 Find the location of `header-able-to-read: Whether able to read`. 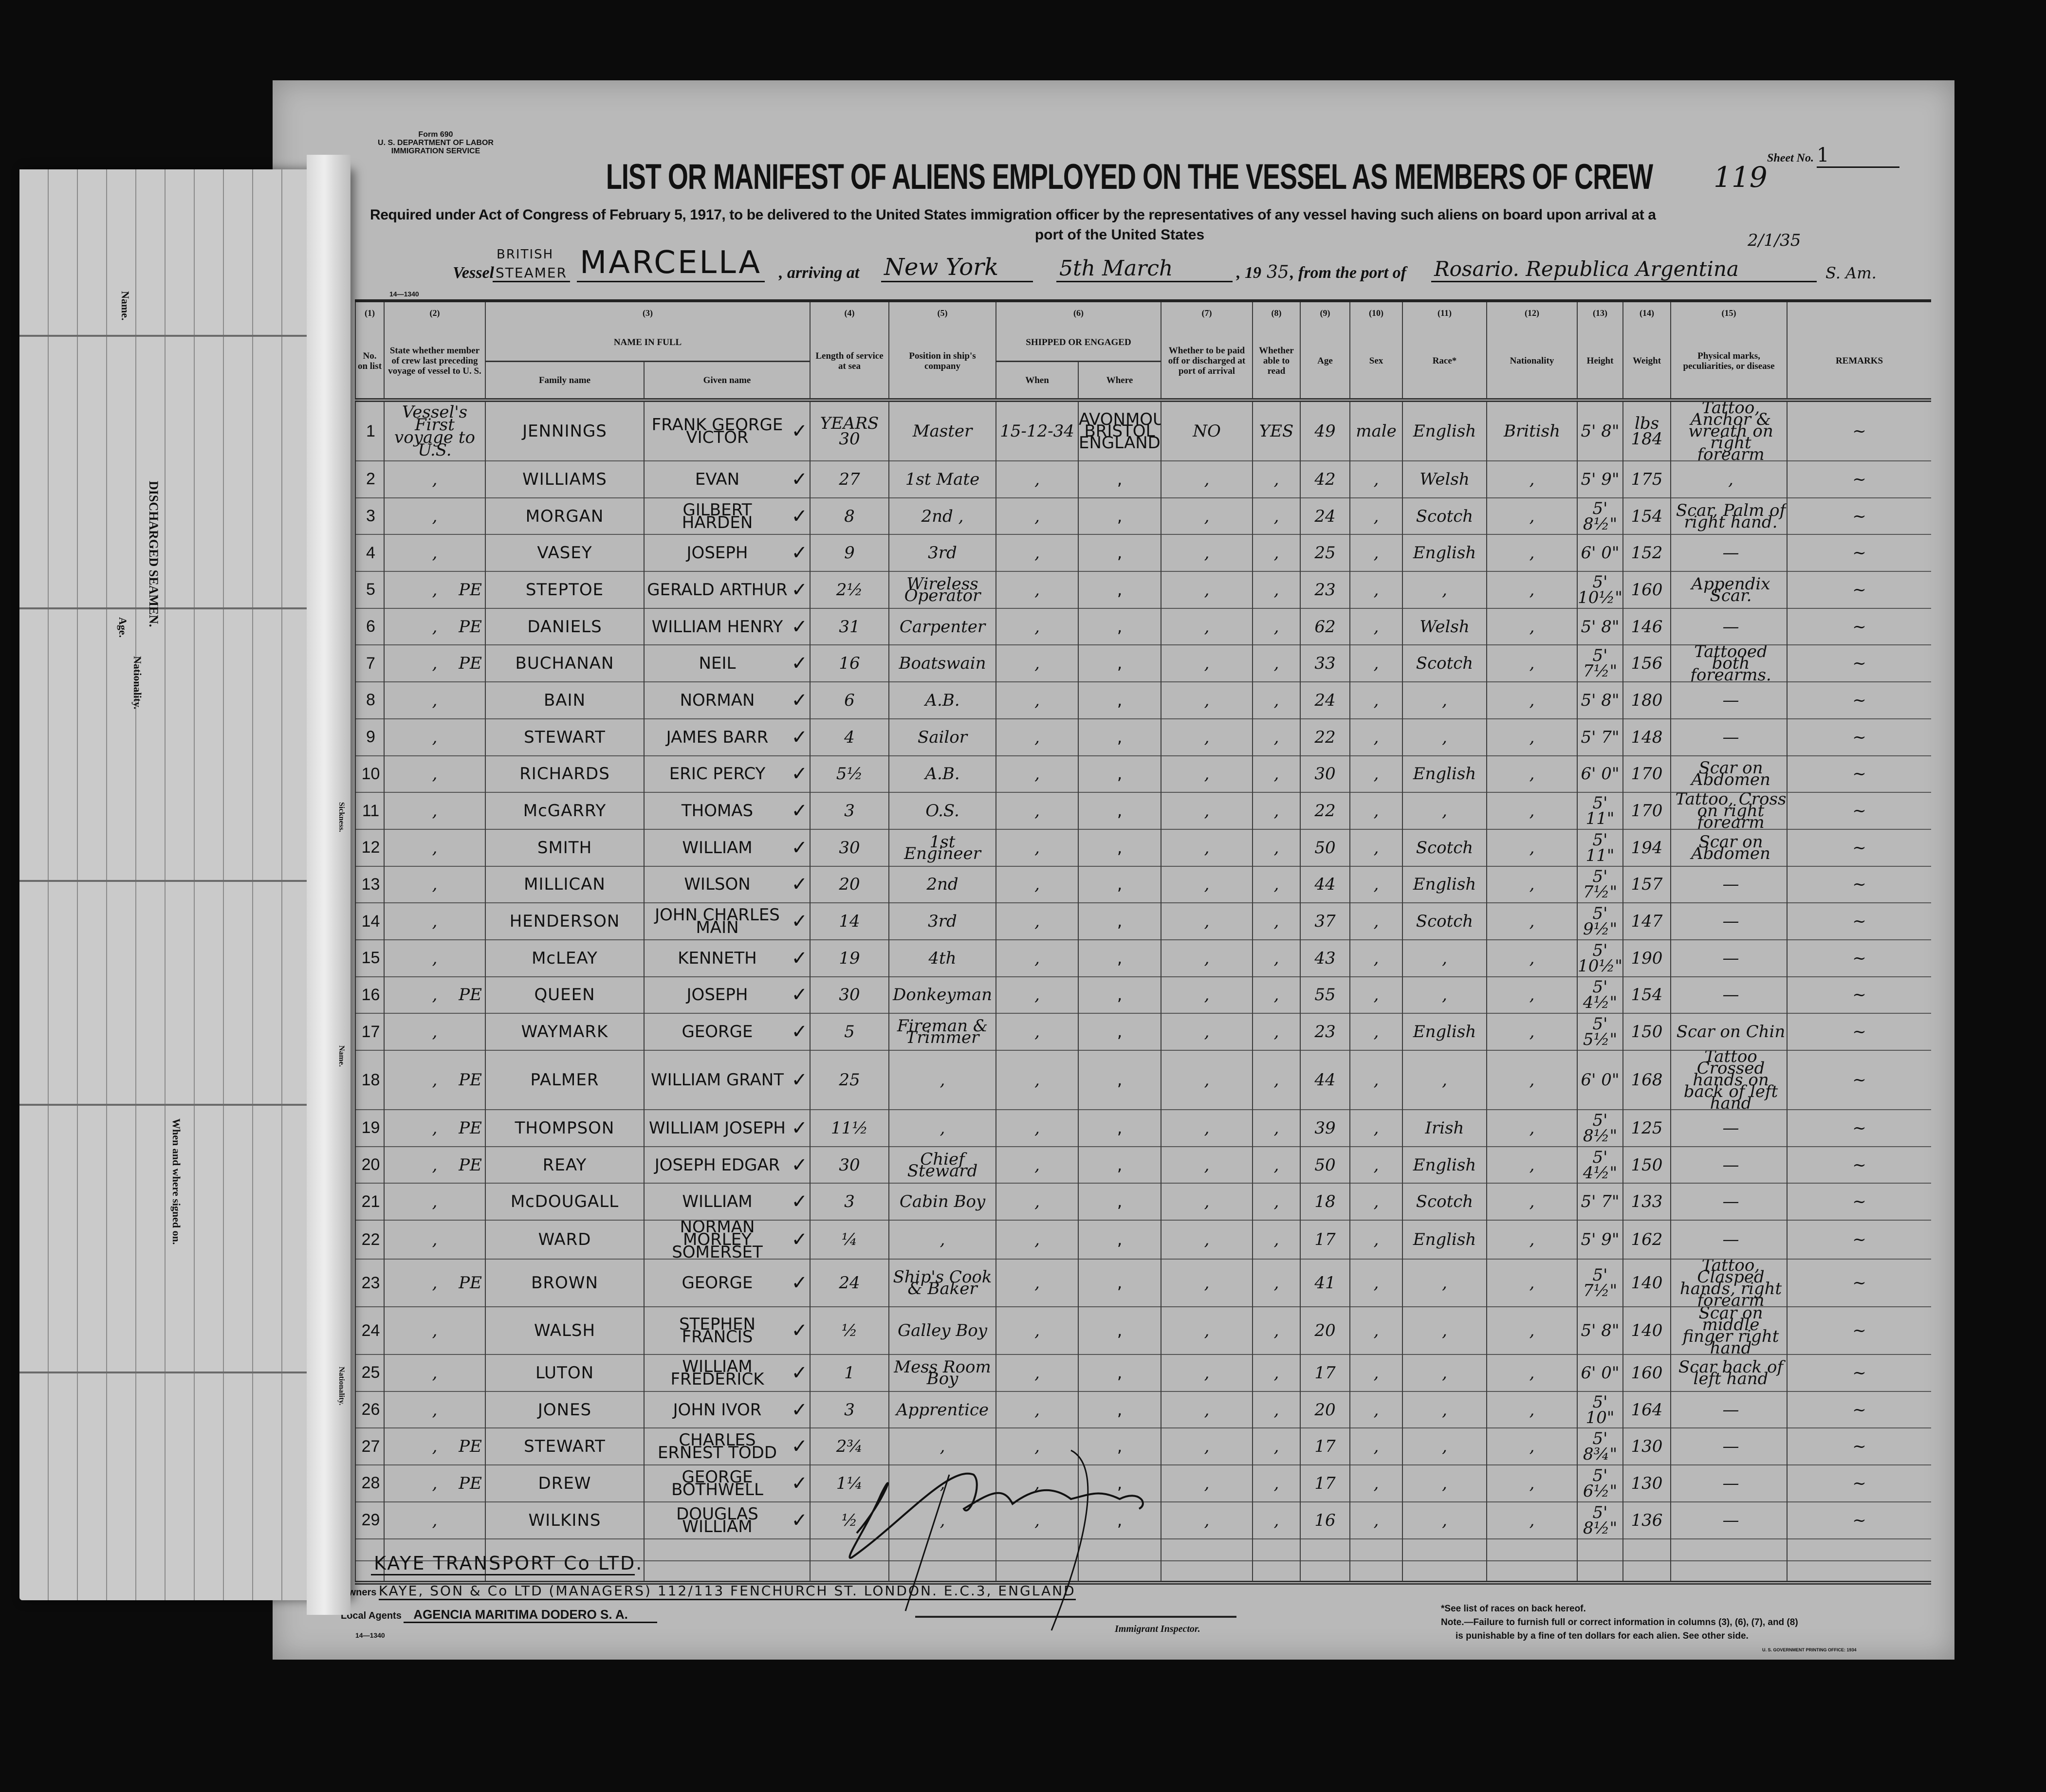

header-able-to-read: Whether able to read is located at coordinates (1276, 362).